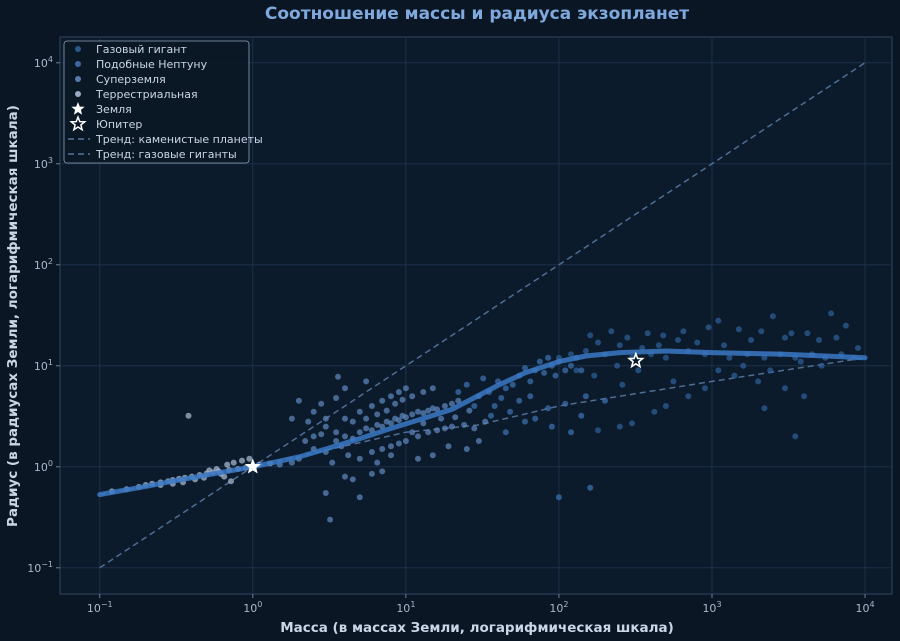 This screenshot has width=900, height=641. I want to click on chart-title: Соотношение массы и радиуса экзопланет, so click(477, 14).